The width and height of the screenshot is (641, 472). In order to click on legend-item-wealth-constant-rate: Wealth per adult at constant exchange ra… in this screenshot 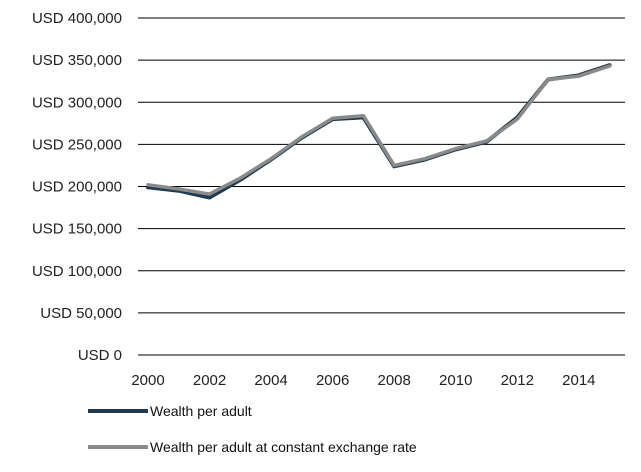, I will do `click(252, 447)`.